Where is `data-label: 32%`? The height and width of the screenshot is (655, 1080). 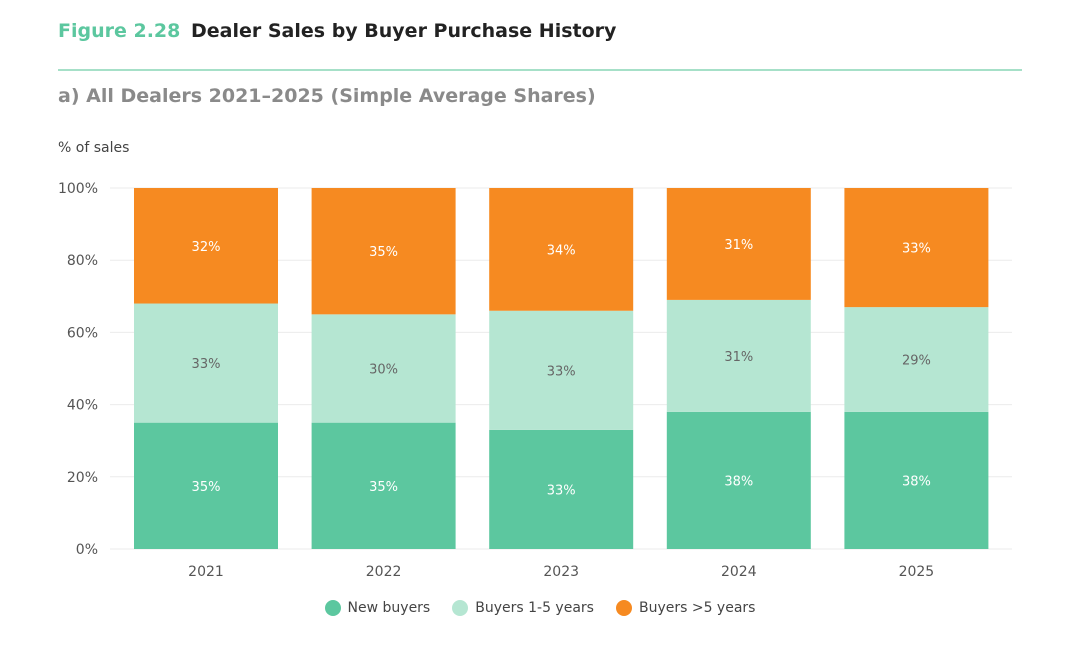 data-label: 32% is located at coordinates (206, 247).